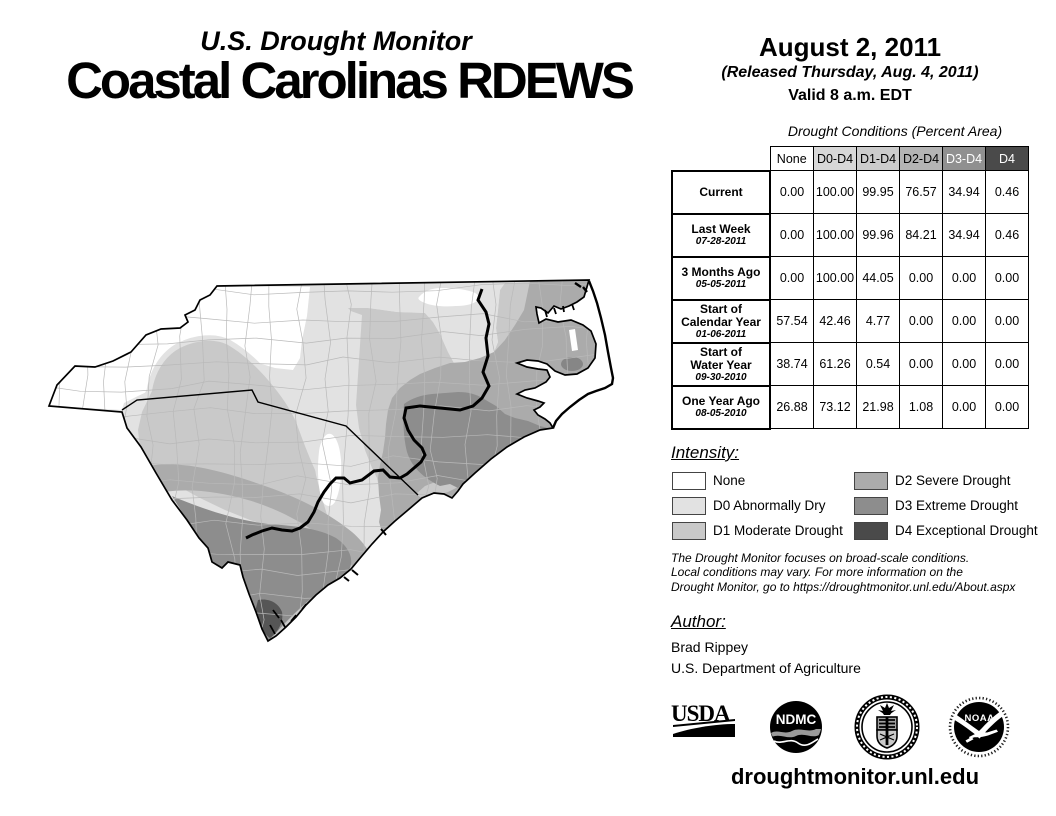  I want to click on svg-text: NOAA, so click(980, 718).